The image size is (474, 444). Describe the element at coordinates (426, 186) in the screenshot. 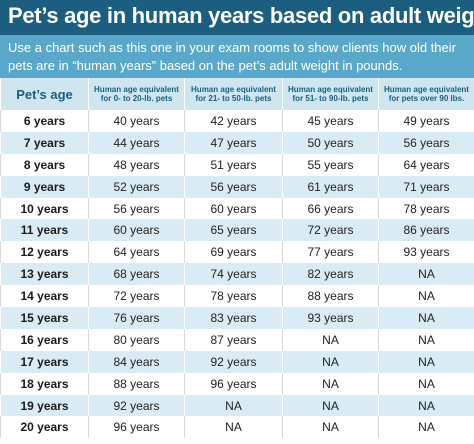

I see `age-over-90-cell: 71 years` at that location.